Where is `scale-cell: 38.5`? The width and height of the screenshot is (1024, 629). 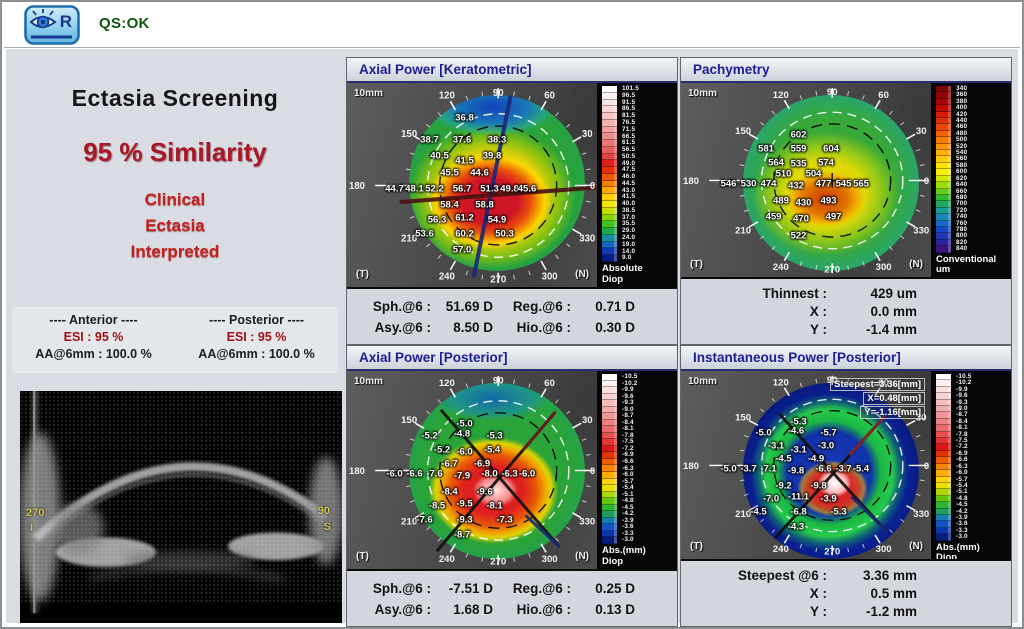 scale-cell: 38.5 is located at coordinates (638, 211).